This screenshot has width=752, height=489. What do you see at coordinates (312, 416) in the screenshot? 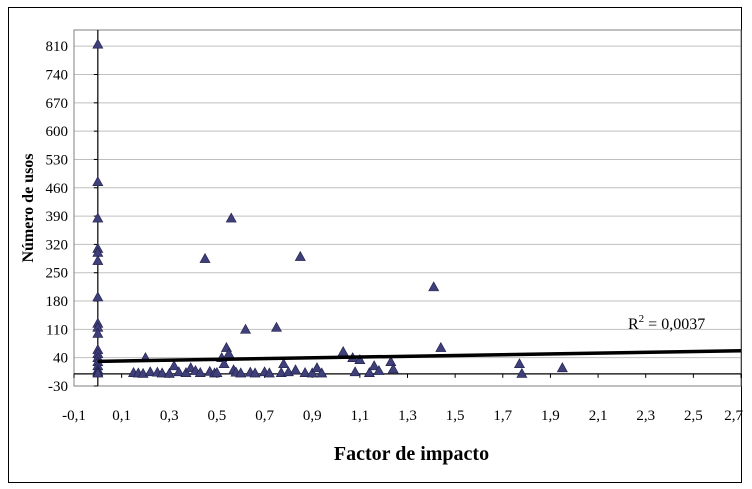
I see `x-tick-label: 0,9` at bounding box center [312, 416].